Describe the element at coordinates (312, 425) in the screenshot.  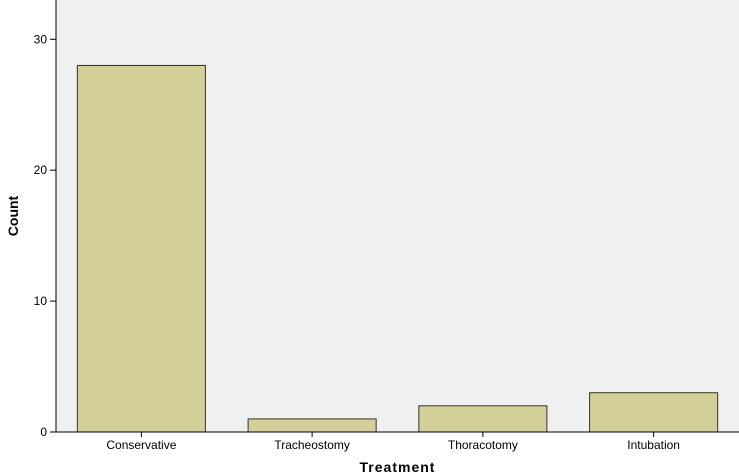
I see `bar-tracheostomy` at that location.